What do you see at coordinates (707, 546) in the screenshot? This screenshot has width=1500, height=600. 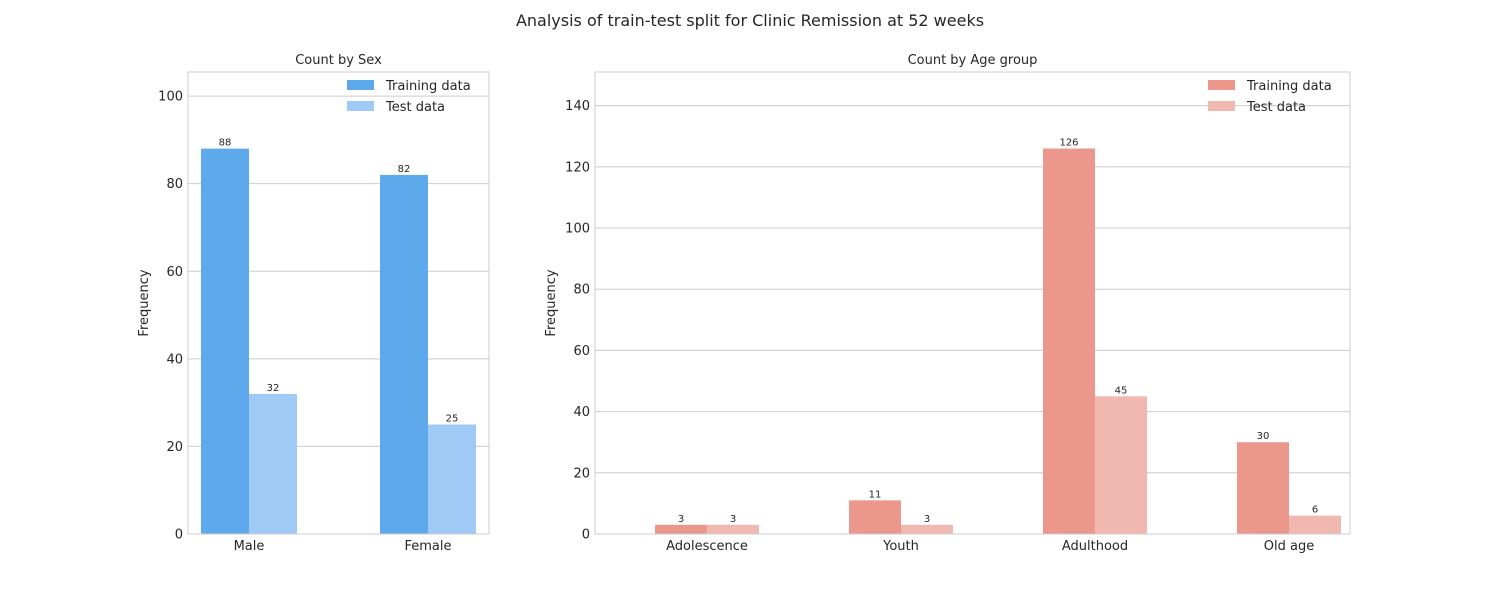 I see `x-tick-label: Adolescence` at bounding box center [707, 546].